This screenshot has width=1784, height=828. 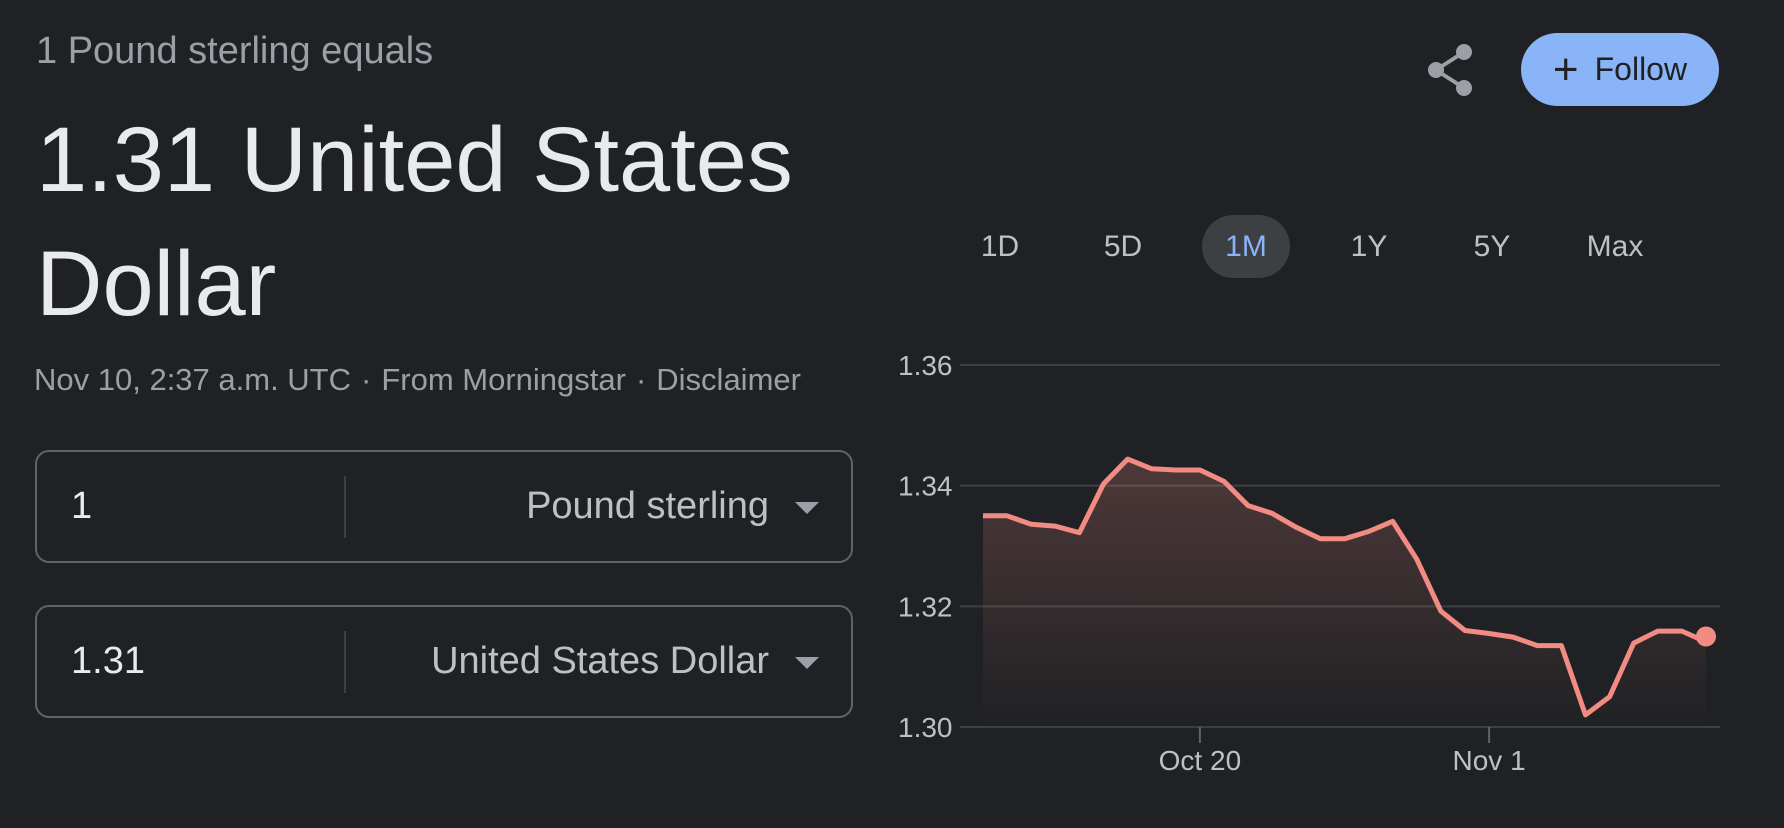 What do you see at coordinates (1000, 246) in the screenshot?
I see `range-tab-1d: 1D` at bounding box center [1000, 246].